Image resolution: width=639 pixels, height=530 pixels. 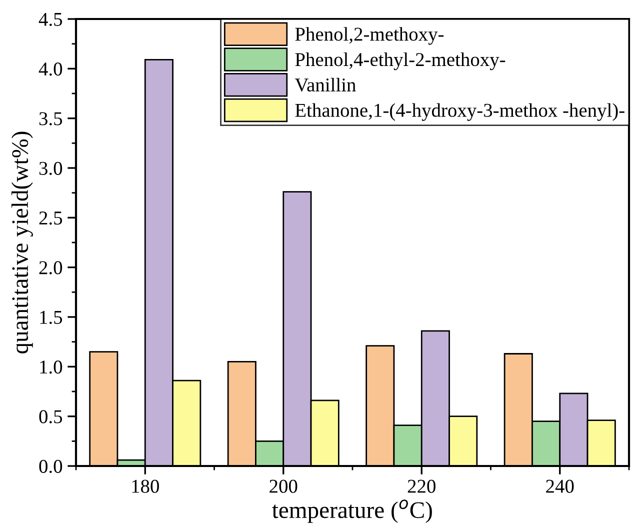 What do you see at coordinates (51, 367) in the screenshot?
I see `y-tick-label: 1.0` at bounding box center [51, 367].